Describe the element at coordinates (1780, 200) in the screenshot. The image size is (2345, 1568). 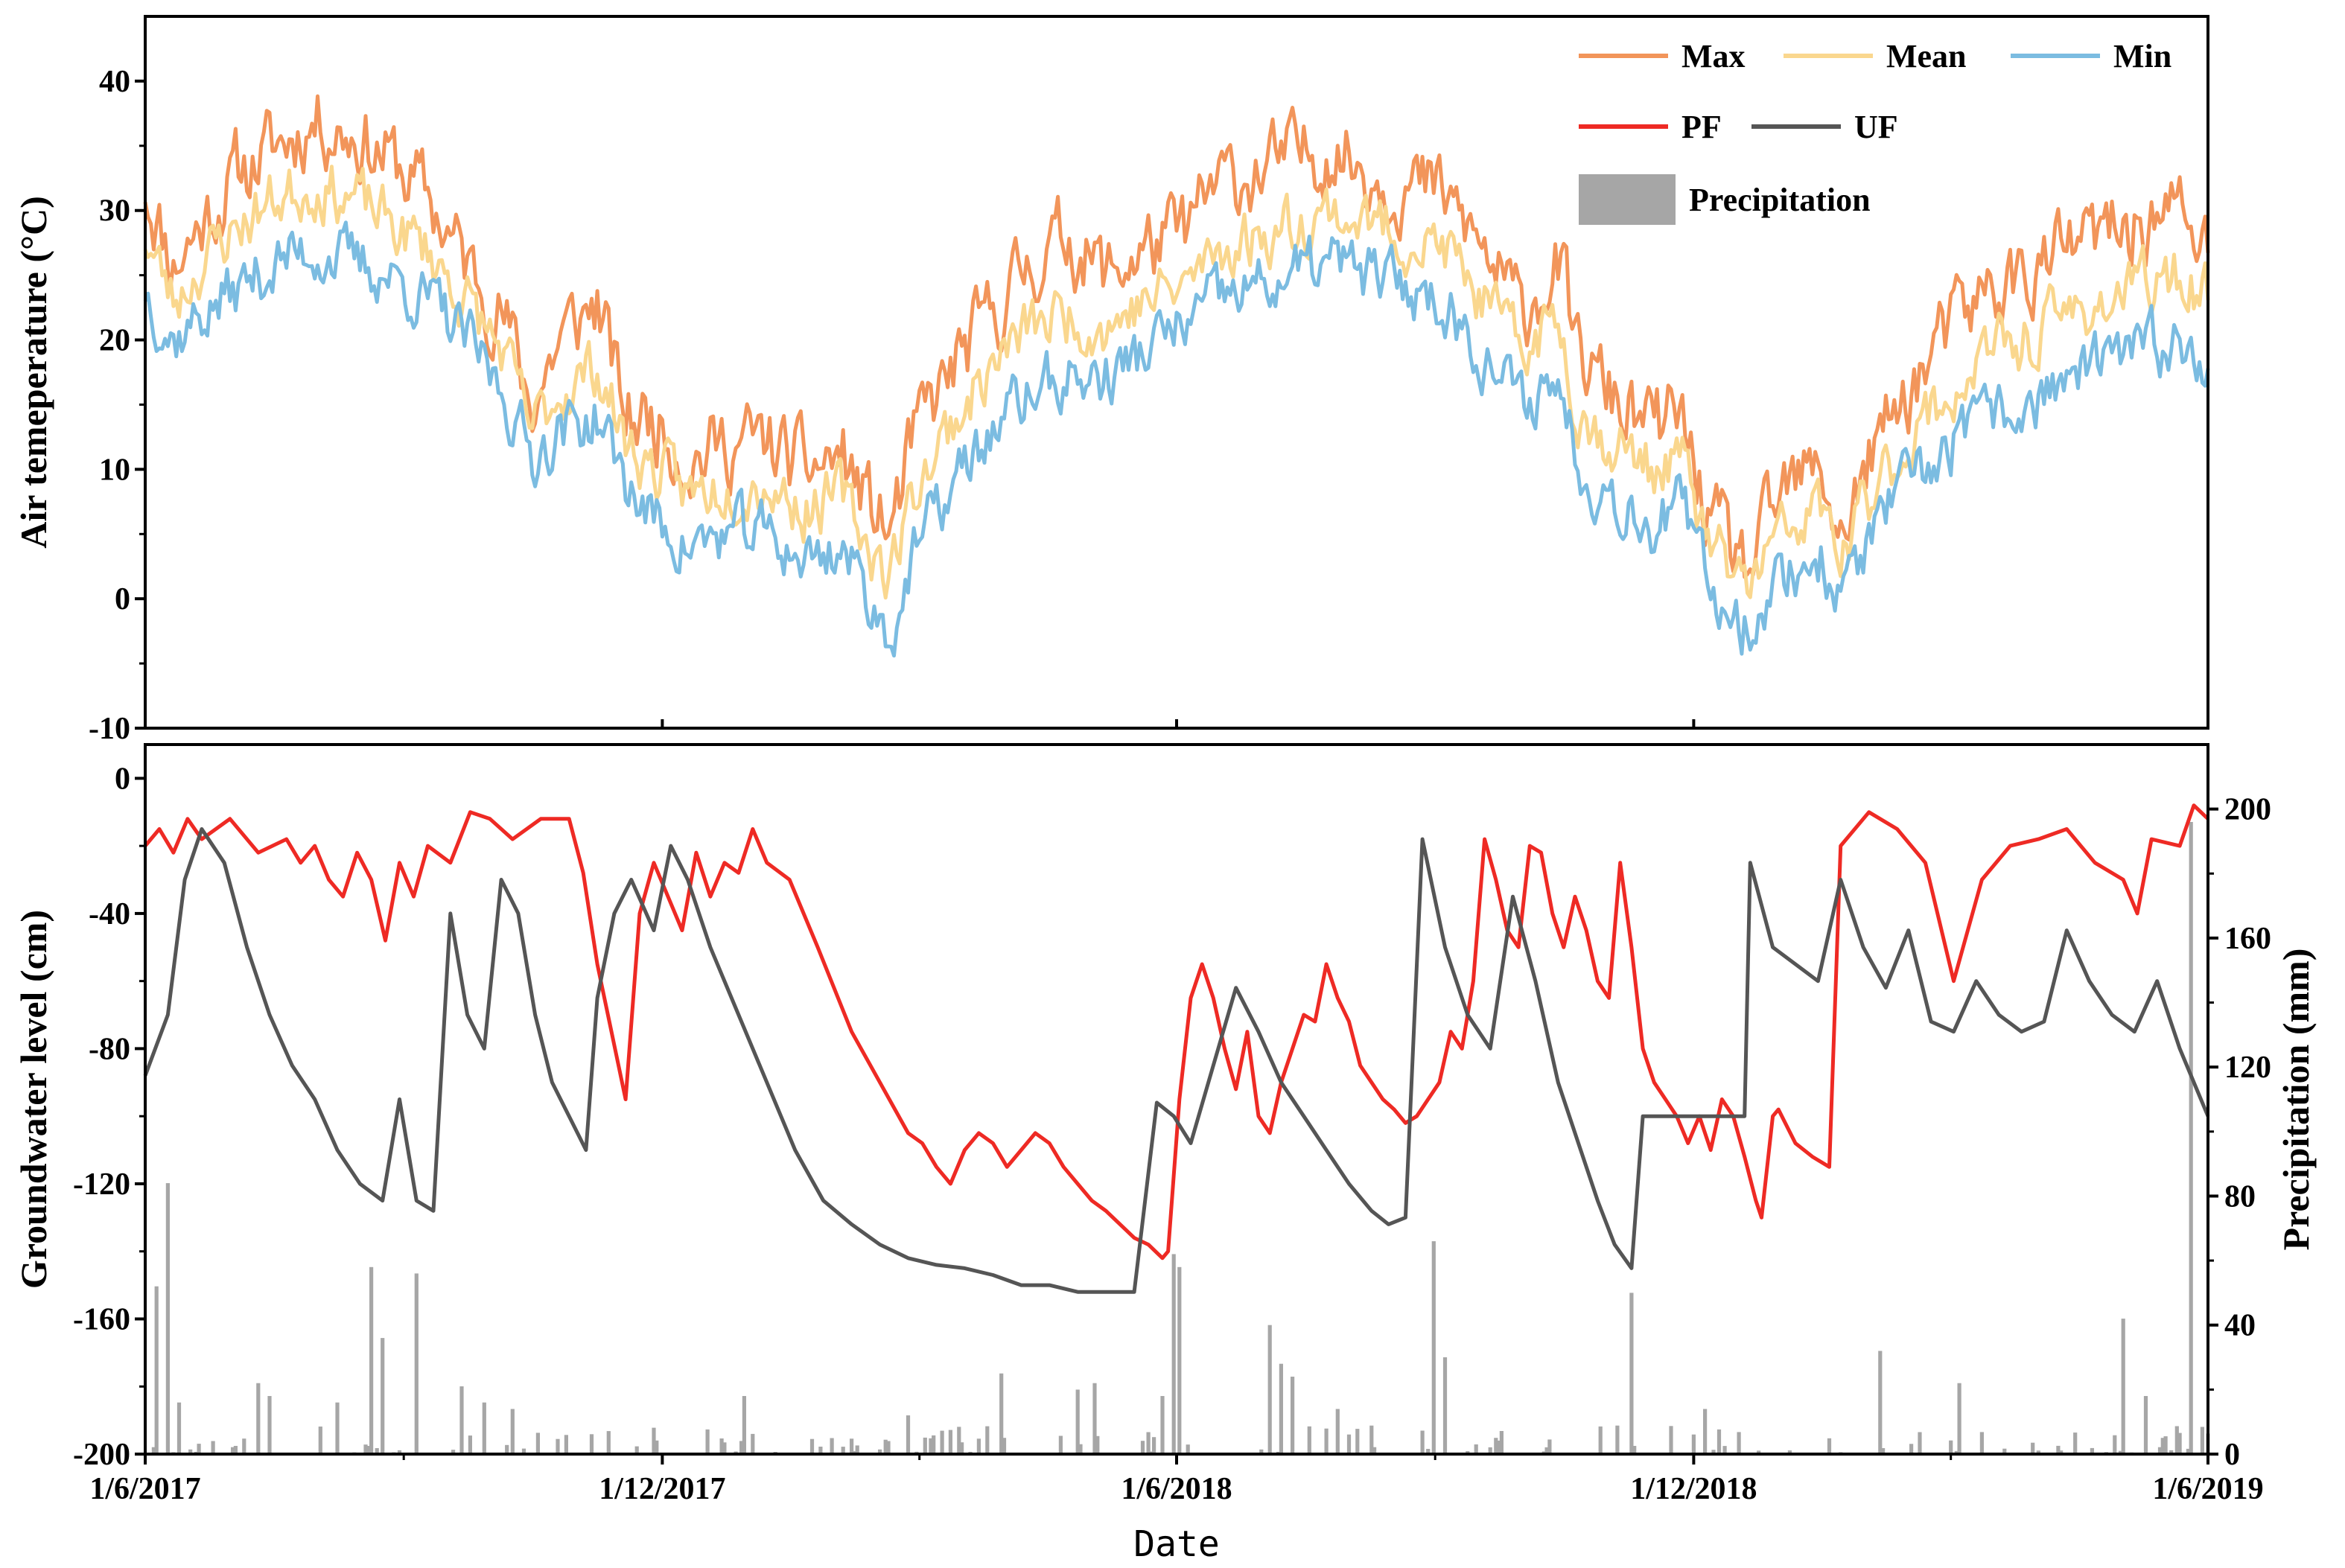
I see `legend-precipitation-label: Precipitation` at that location.